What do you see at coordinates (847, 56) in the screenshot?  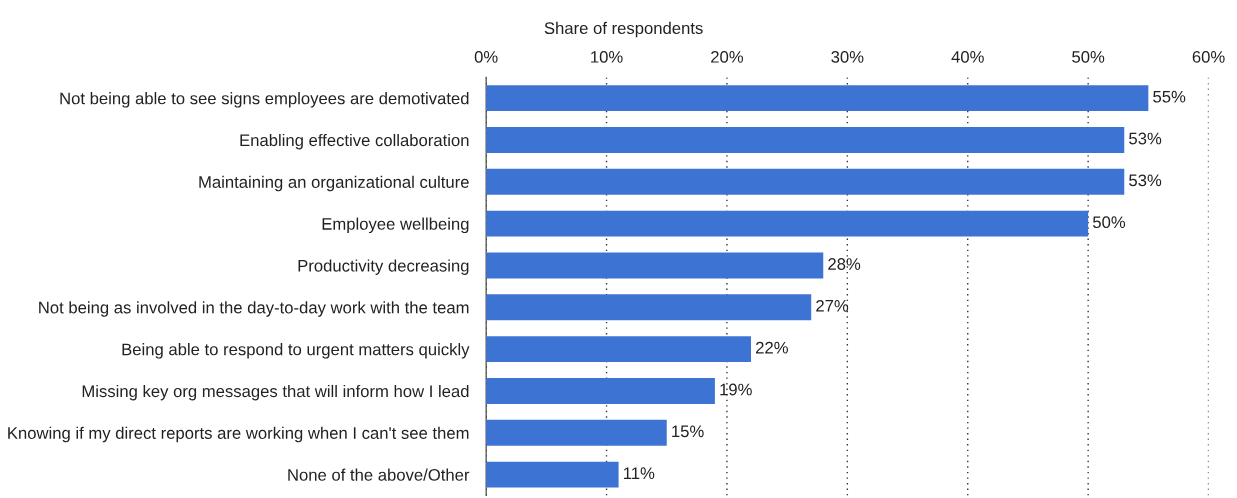 I see `x-tick-label: 30%` at bounding box center [847, 56].